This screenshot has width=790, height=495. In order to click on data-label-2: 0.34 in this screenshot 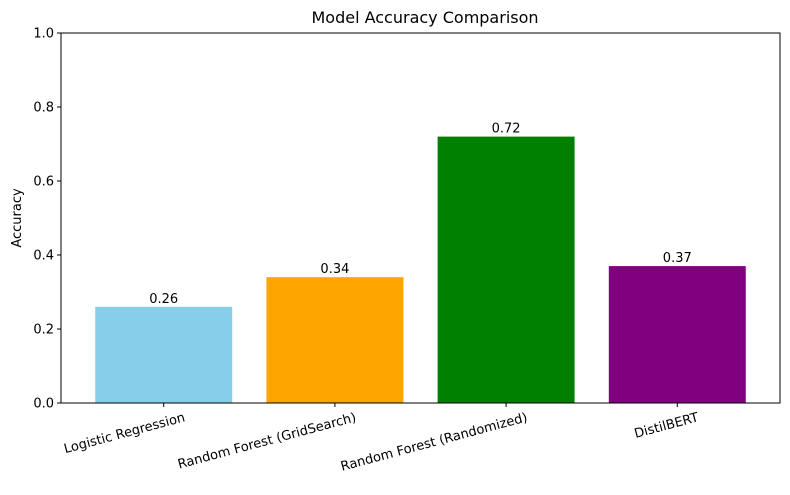, I will do `click(334, 269)`.